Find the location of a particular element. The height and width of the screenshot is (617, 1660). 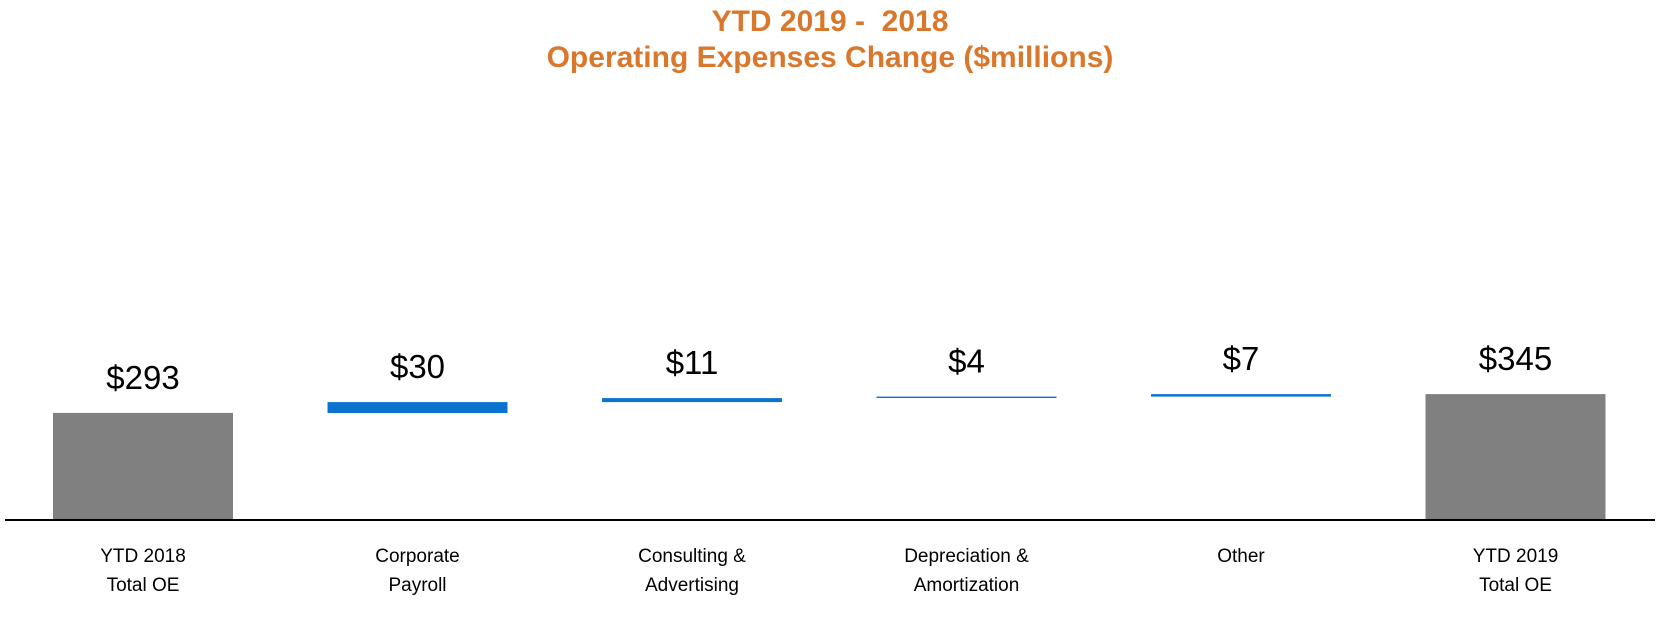

data-label-1: $30 is located at coordinates (417, 366).